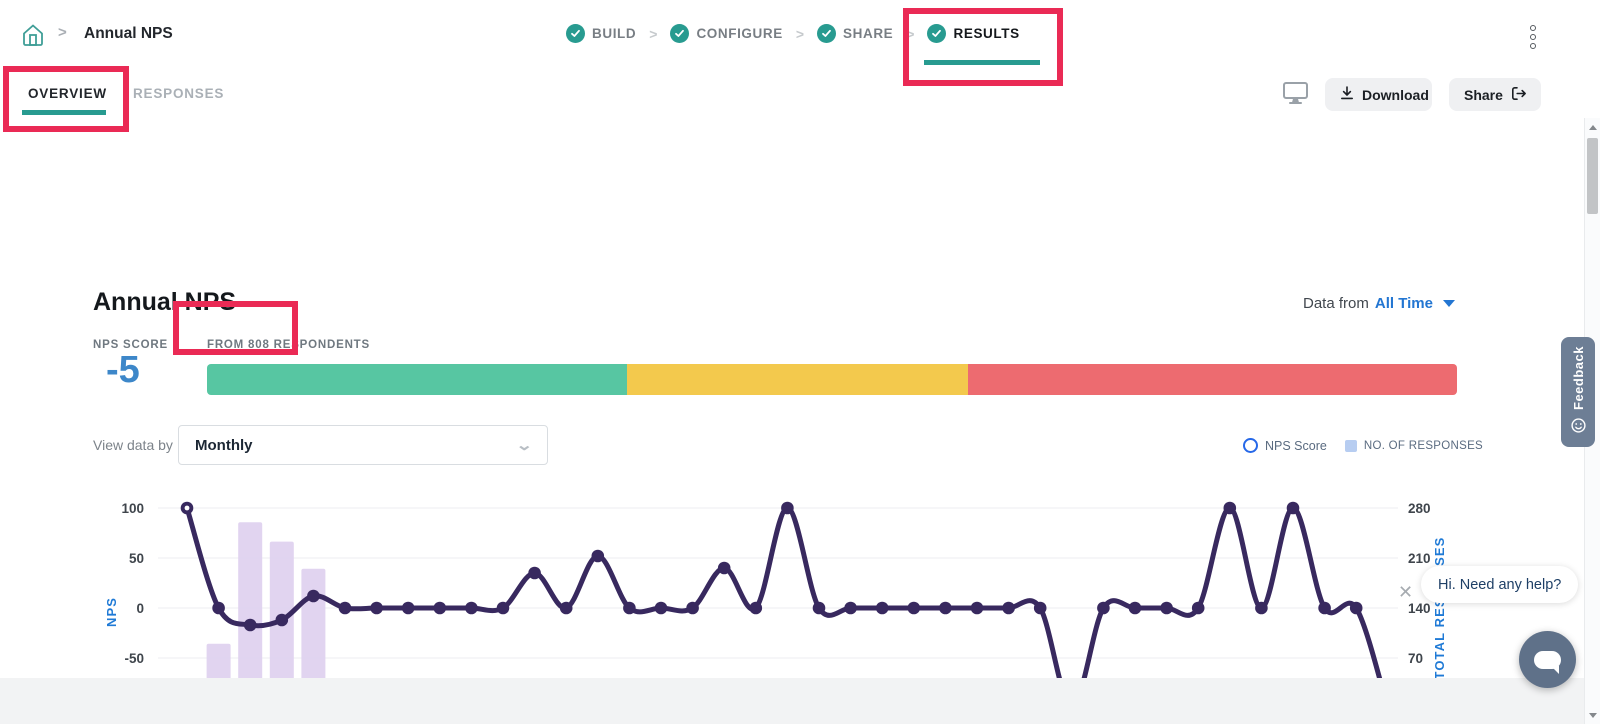 This screenshot has width=1600, height=724. What do you see at coordinates (1295, 95) in the screenshot?
I see `preview-monitor-icon` at bounding box center [1295, 95].